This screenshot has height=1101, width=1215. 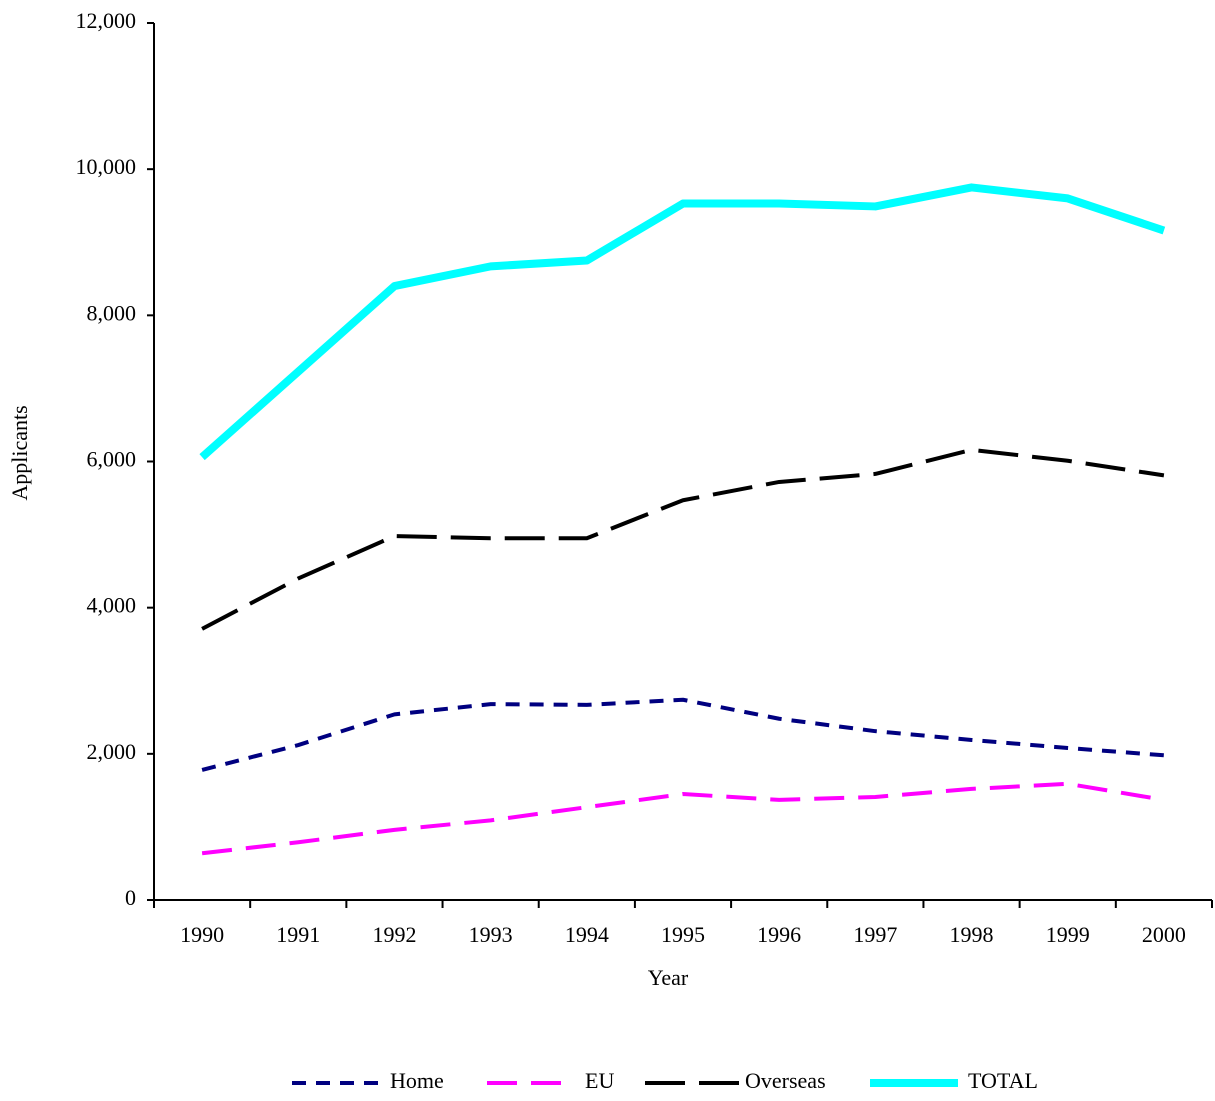 What do you see at coordinates (202, 934) in the screenshot?
I see `x-tick-label: 1990` at bounding box center [202, 934].